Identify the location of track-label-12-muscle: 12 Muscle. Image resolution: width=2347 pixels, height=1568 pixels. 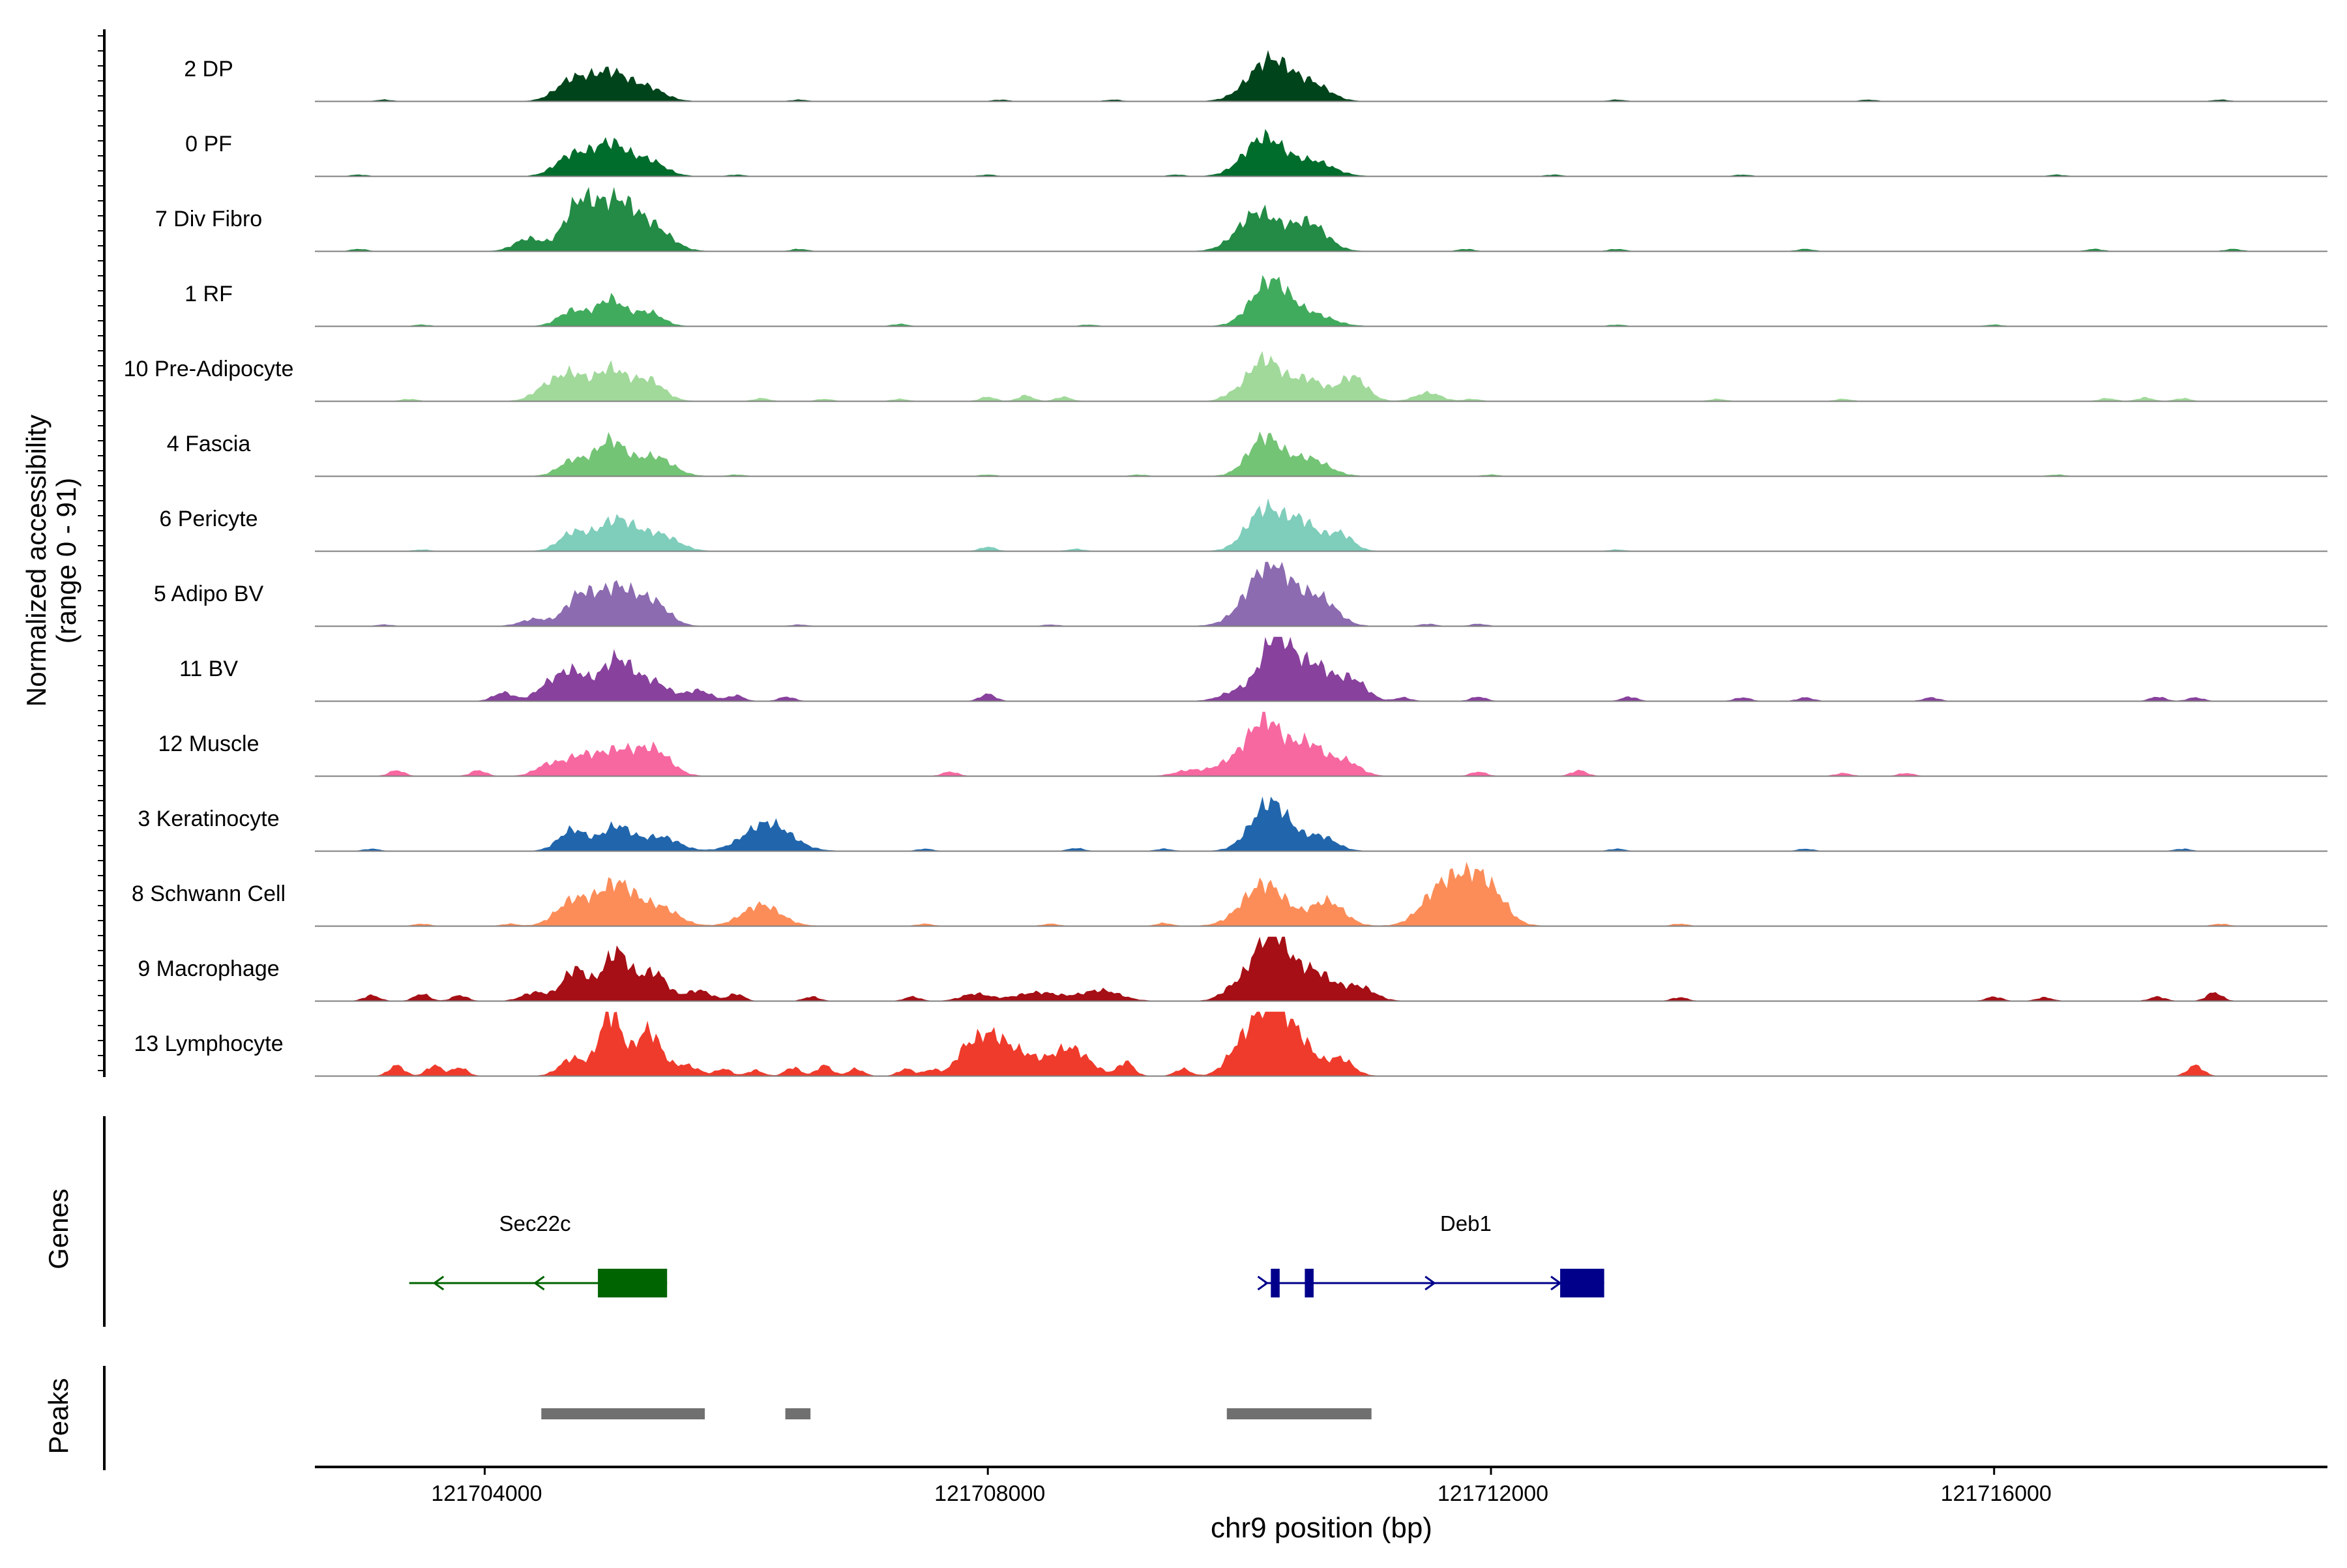
(208, 744).